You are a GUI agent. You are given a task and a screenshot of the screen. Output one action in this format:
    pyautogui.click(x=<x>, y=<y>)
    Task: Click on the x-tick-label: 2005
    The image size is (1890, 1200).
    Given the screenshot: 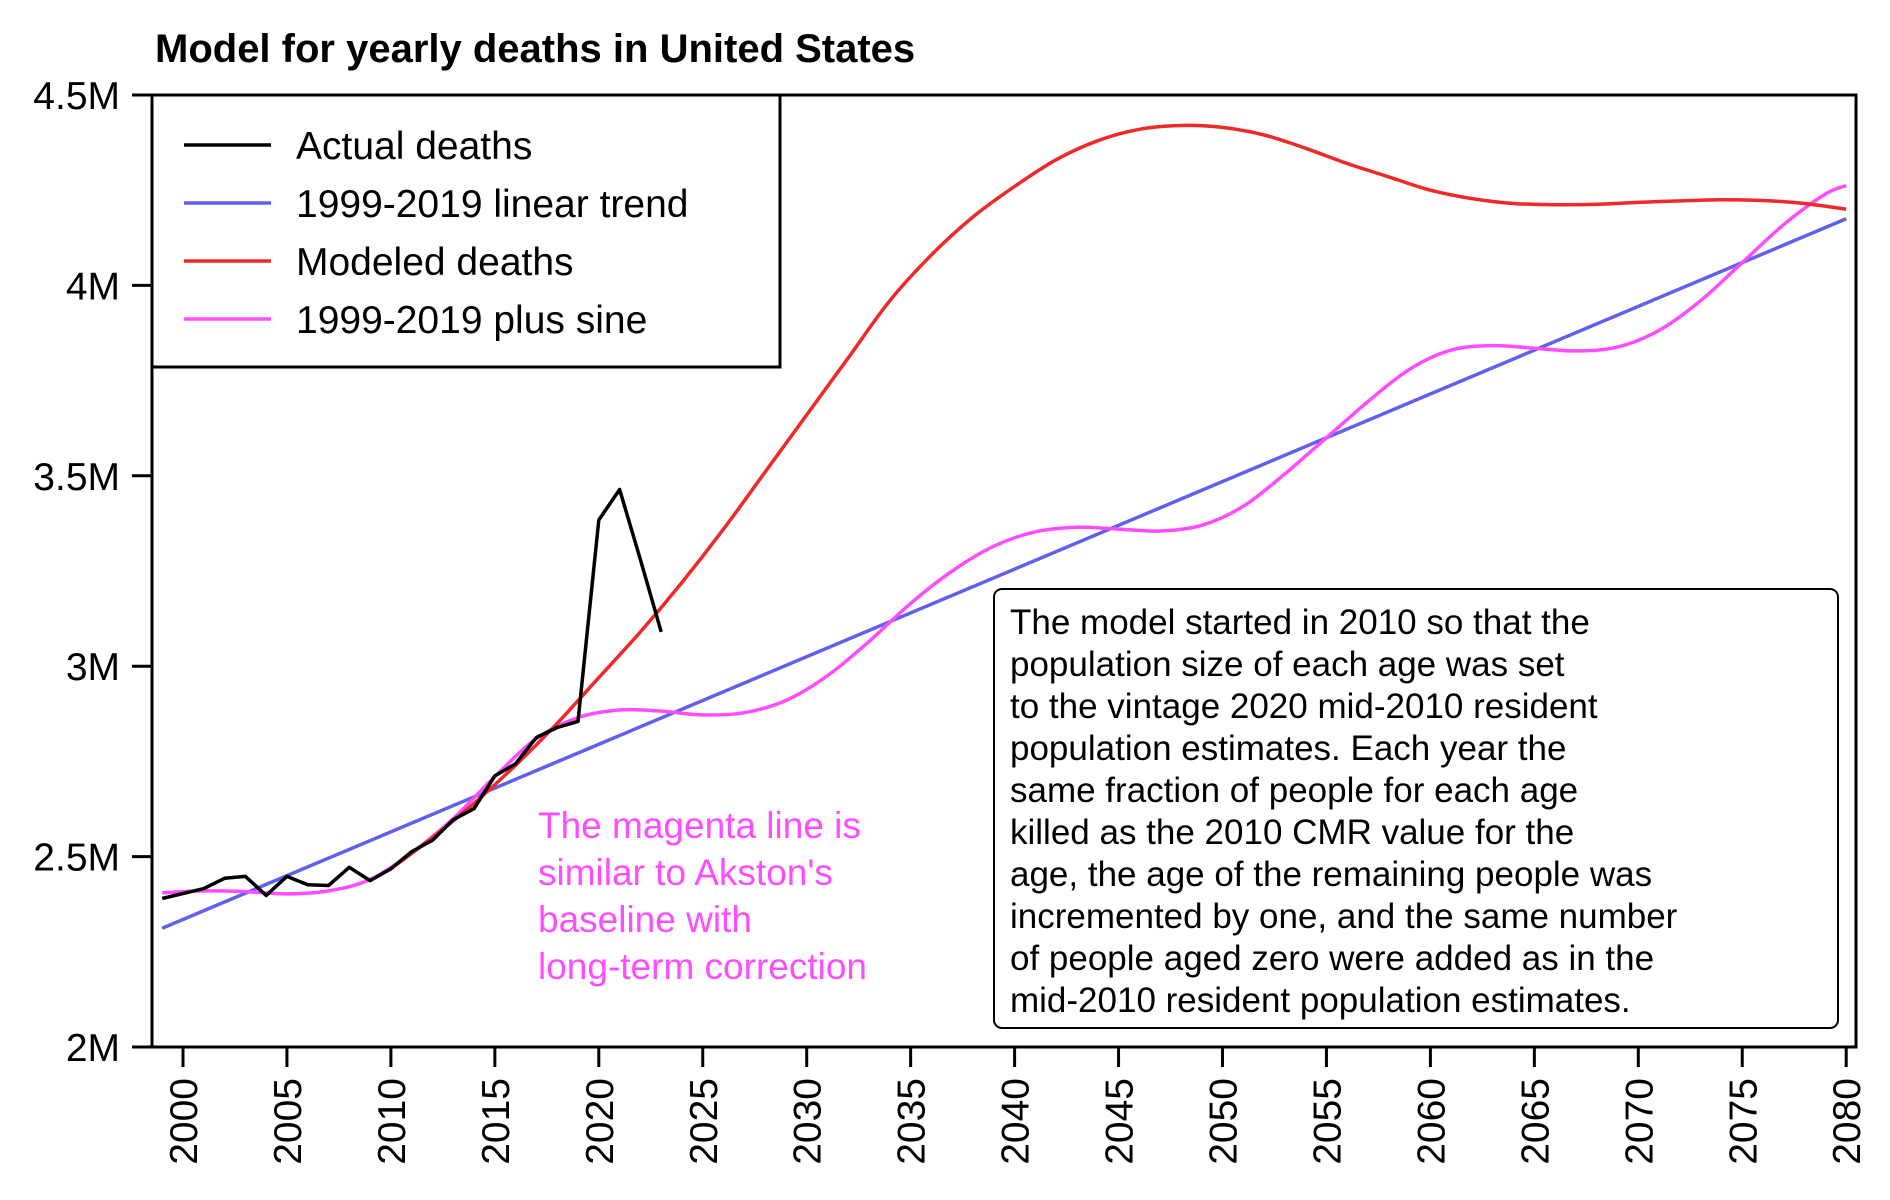 What is the action you would take?
    pyautogui.click(x=288, y=1121)
    